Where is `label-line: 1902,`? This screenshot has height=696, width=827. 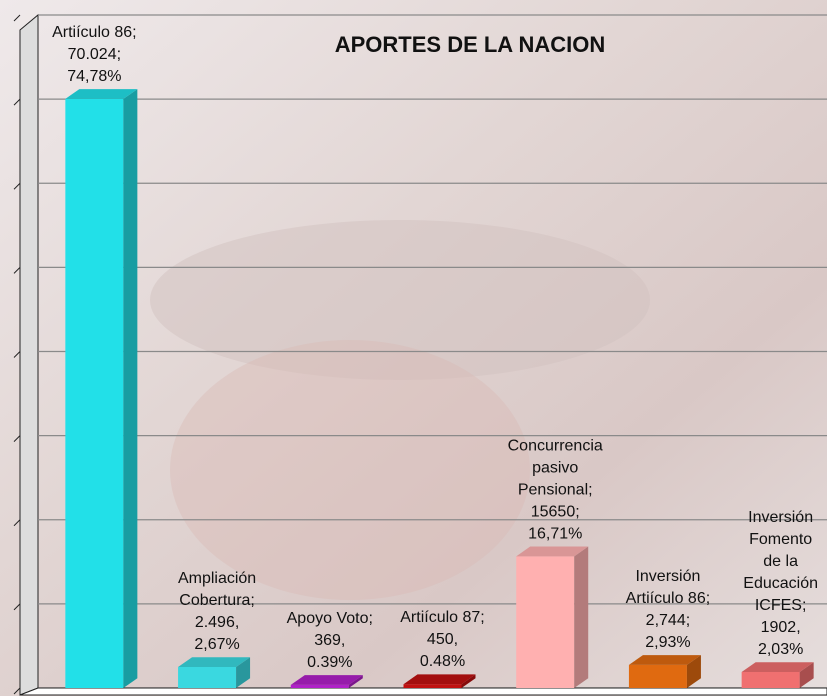 label-line: 1902, is located at coordinates (781, 627).